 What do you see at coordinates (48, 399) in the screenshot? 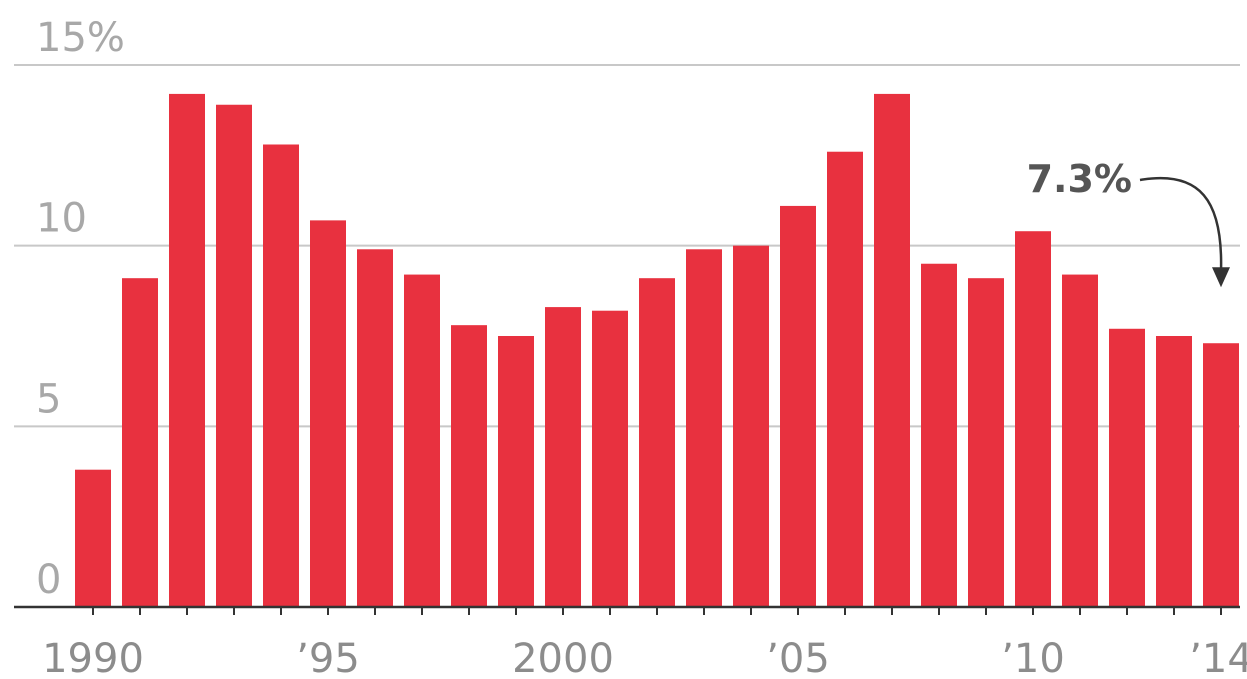
I see `y-tick-label: 5` at bounding box center [48, 399].